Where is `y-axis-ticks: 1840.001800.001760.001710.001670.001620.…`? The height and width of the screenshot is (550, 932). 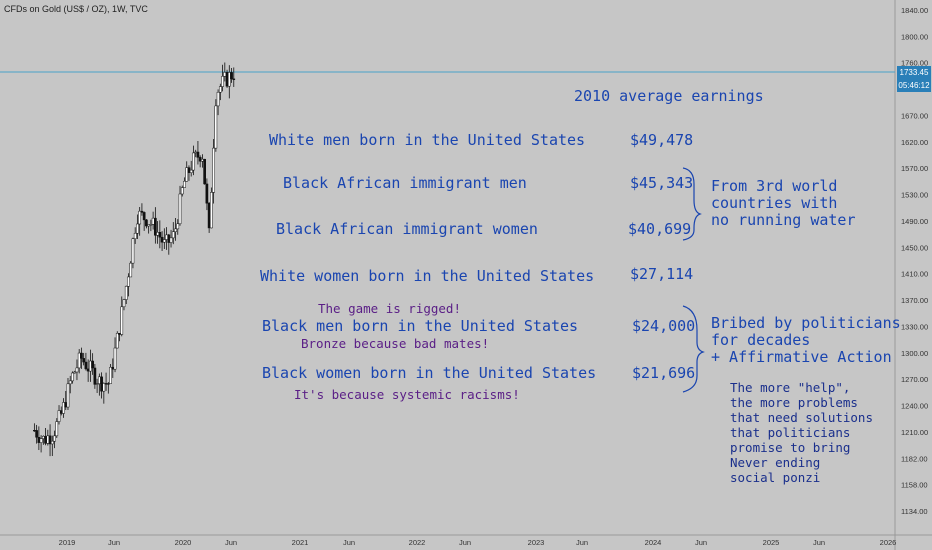 y-axis-ticks: 1840.001800.001760.001710.001670.001620.… is located at coordinates (914, 261).